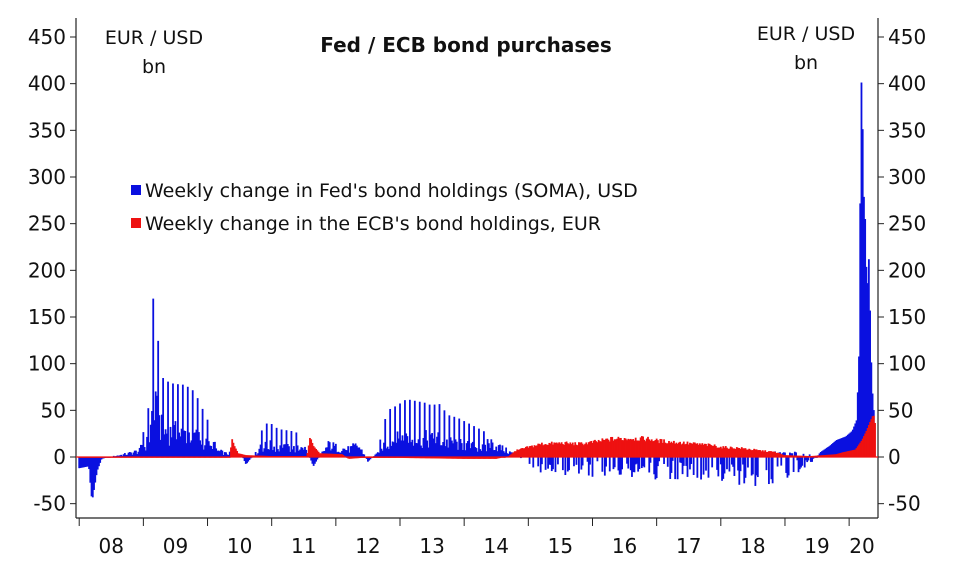 This screenshot has height=564, width=956. Describe the element at coordinates (907, 364) in the screenshot. I see `y-tick-label-right: 100` at that location.